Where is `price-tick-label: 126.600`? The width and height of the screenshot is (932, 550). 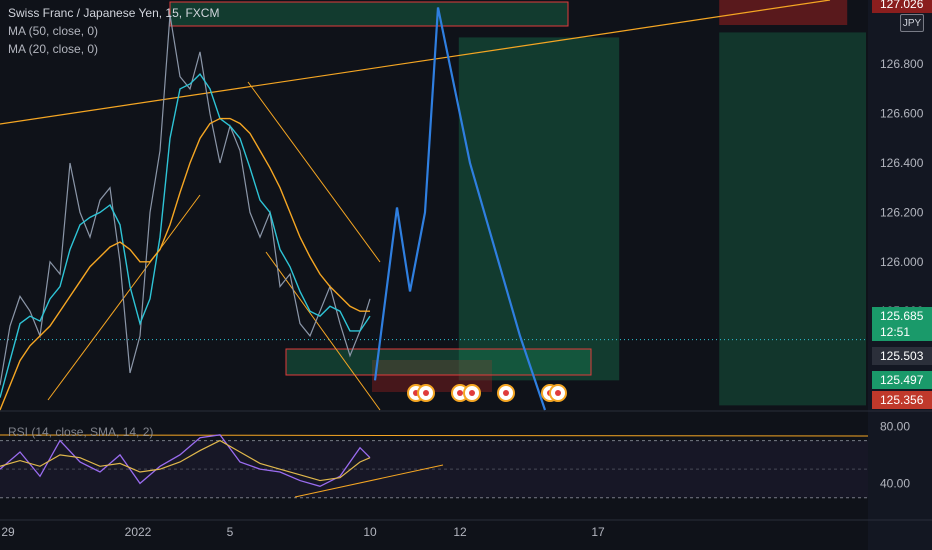
price-tick-label: 126.600 is located at coordinates (902, 114).